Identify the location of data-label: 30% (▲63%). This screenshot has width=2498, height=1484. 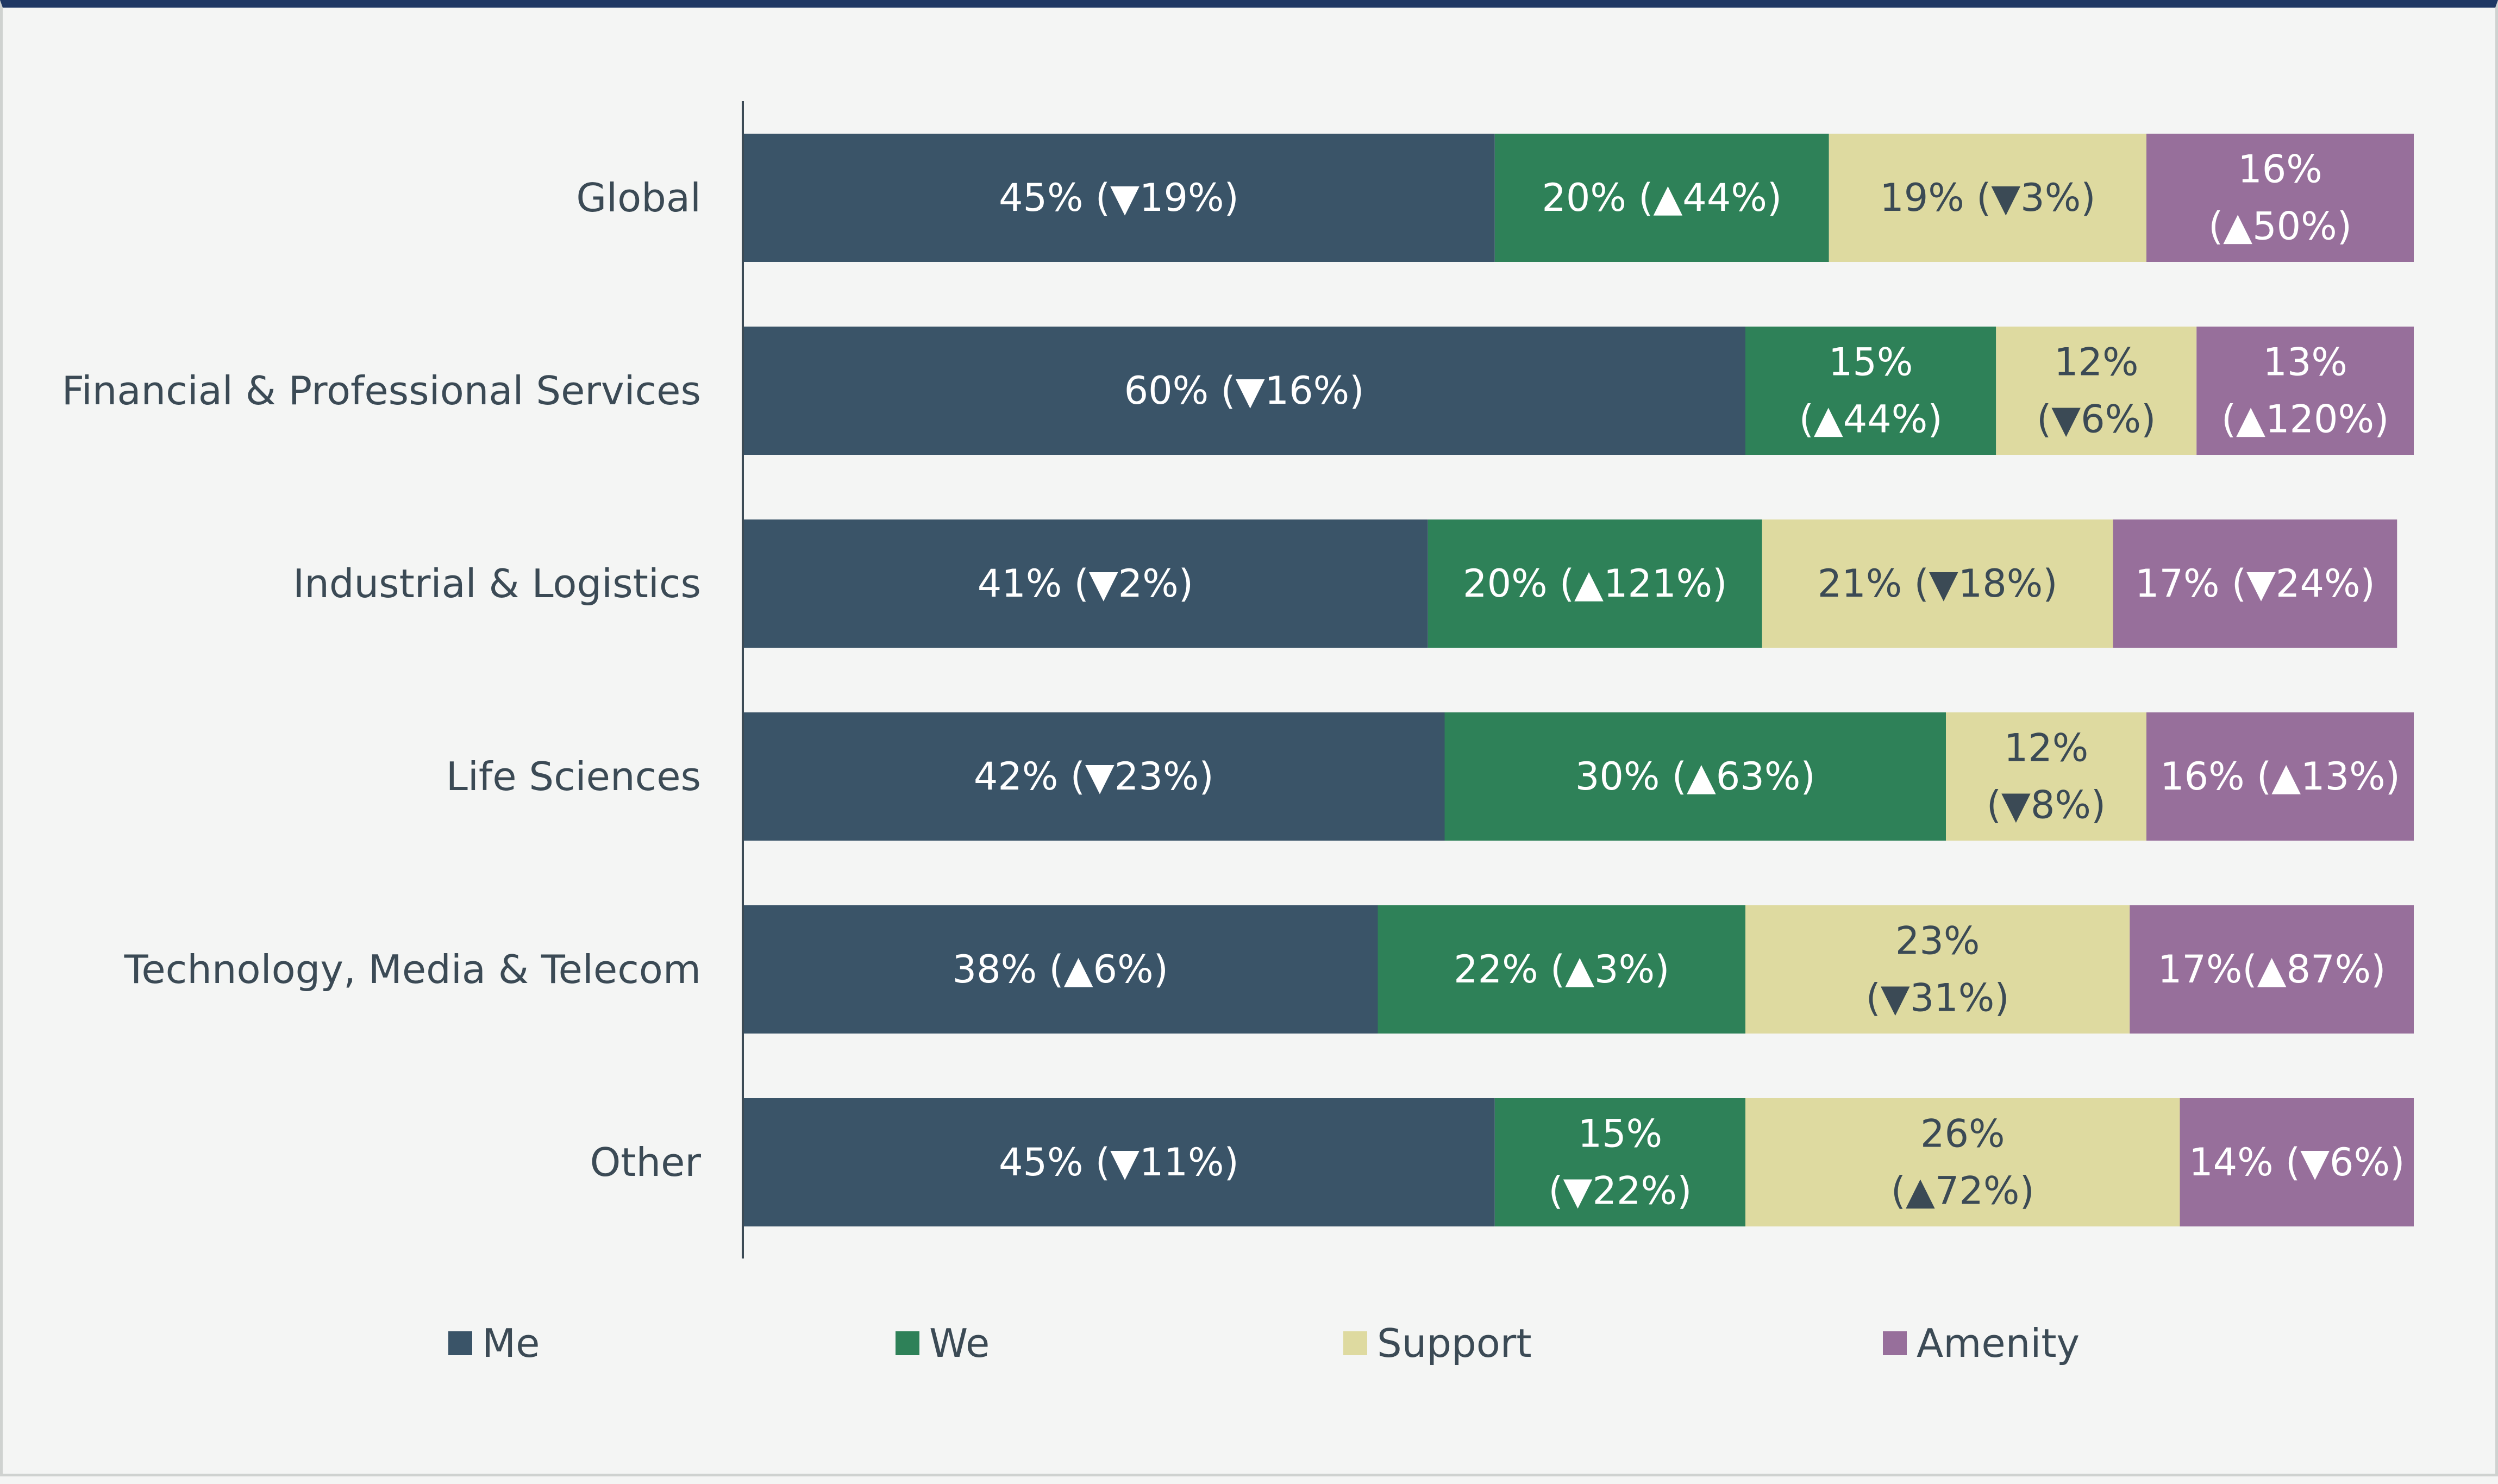
(1695, 776).